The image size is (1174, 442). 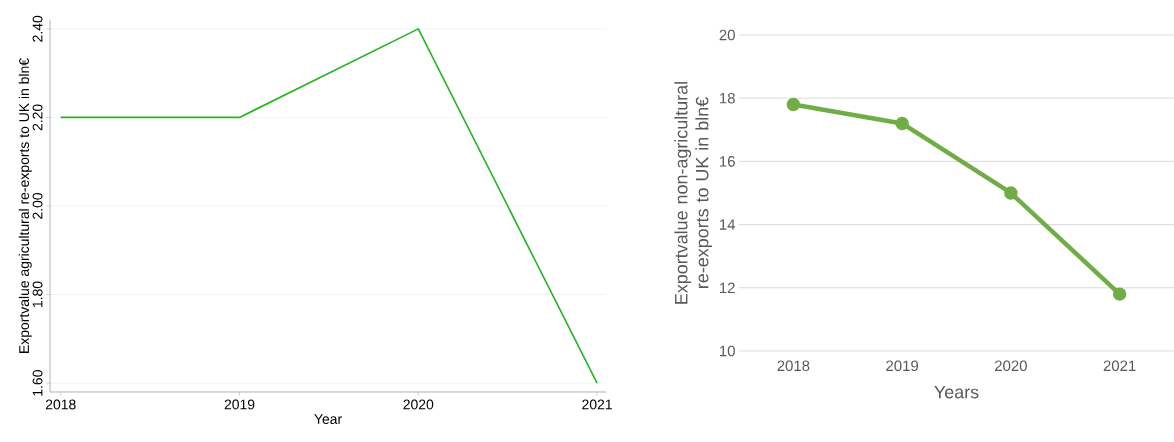 What do you see at coordinates (956, 392) in the screenshot?
I see `x-axis-title: Years` at bounding box center [956, 392].